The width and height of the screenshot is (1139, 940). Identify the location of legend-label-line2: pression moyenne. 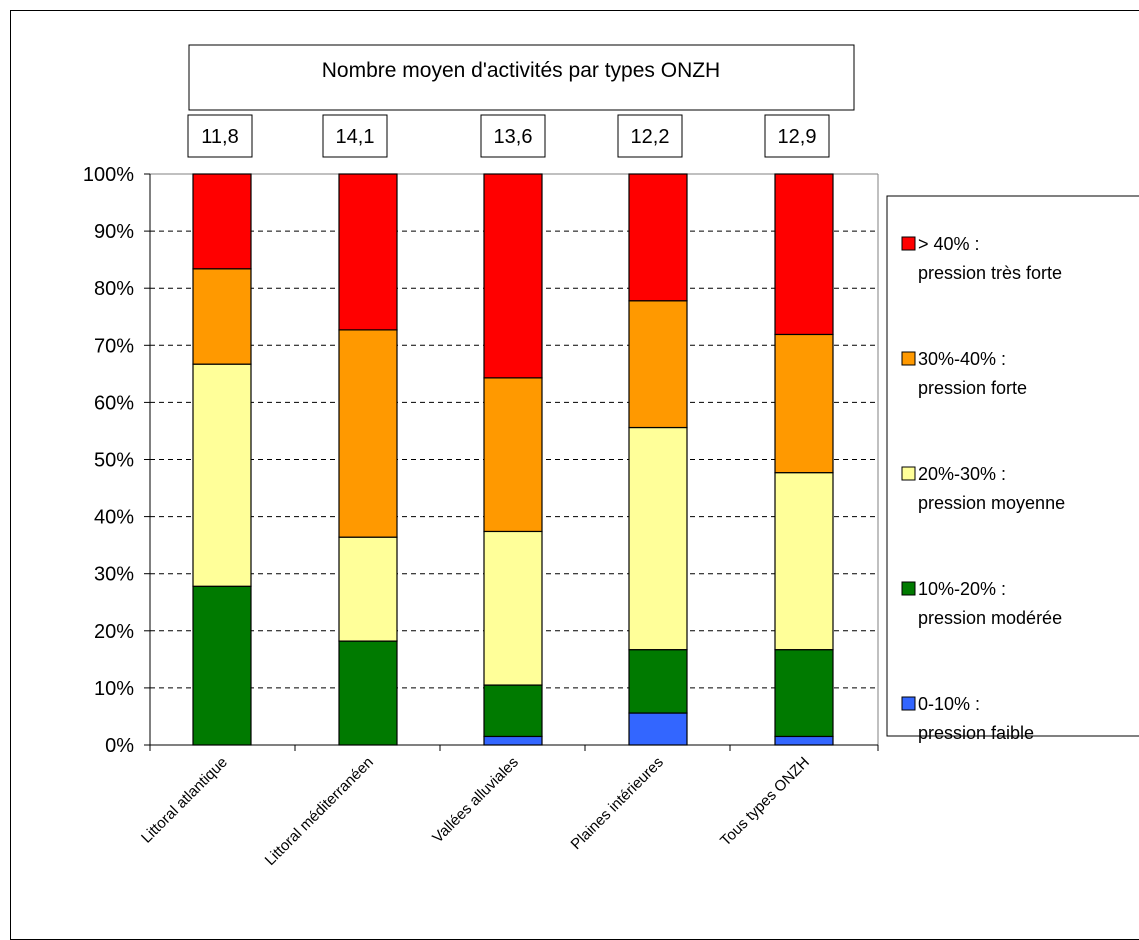
(991, 503).